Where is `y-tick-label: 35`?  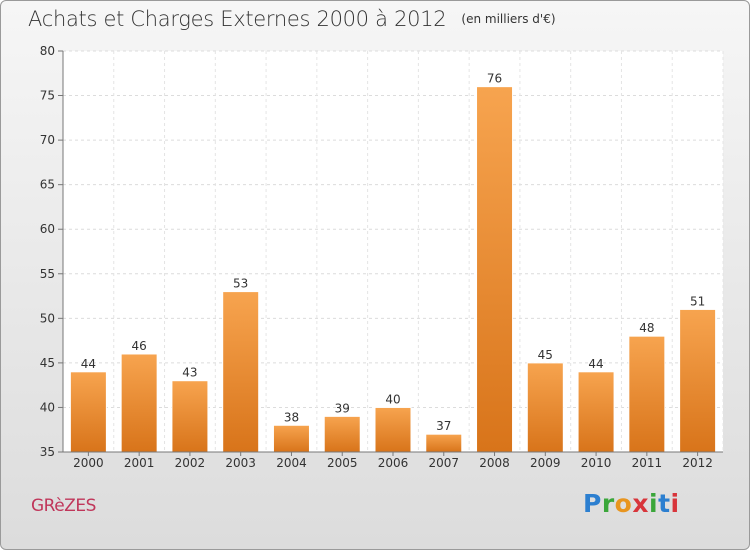
y-tick-label: 35 is located at coordinates (47, 452).